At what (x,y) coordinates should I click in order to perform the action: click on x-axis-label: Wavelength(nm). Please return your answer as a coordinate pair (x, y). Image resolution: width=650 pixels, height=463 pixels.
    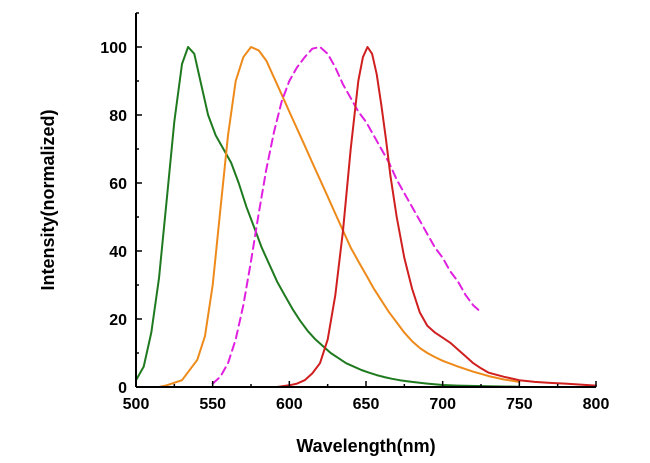
    Looking at the image, I should click on (365, 446).